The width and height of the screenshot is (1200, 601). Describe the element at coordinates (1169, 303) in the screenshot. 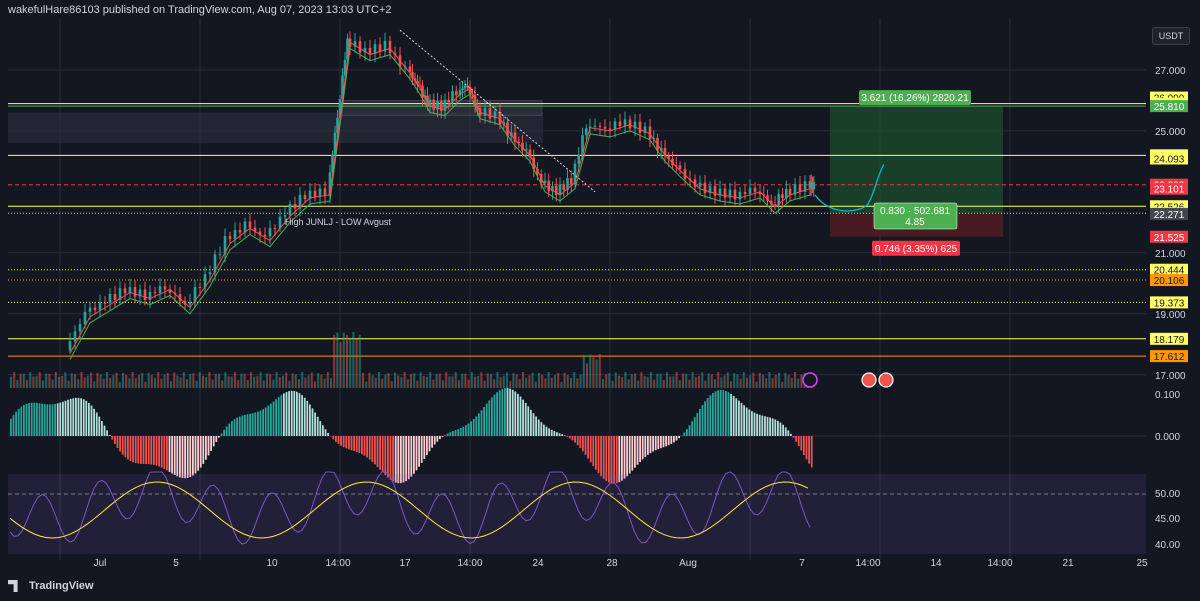

I see `level-price-label: 19.373` at that location.